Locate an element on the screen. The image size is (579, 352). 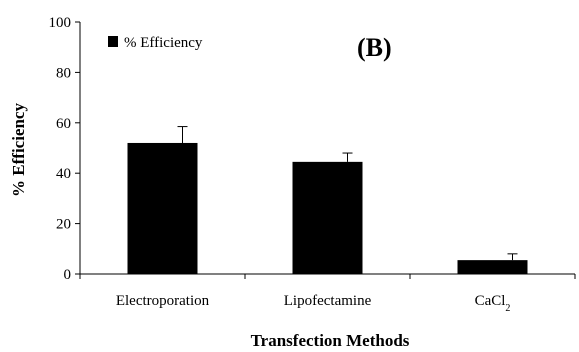
y-axis-title: % Efficiency is located at coordinates (18, 150).